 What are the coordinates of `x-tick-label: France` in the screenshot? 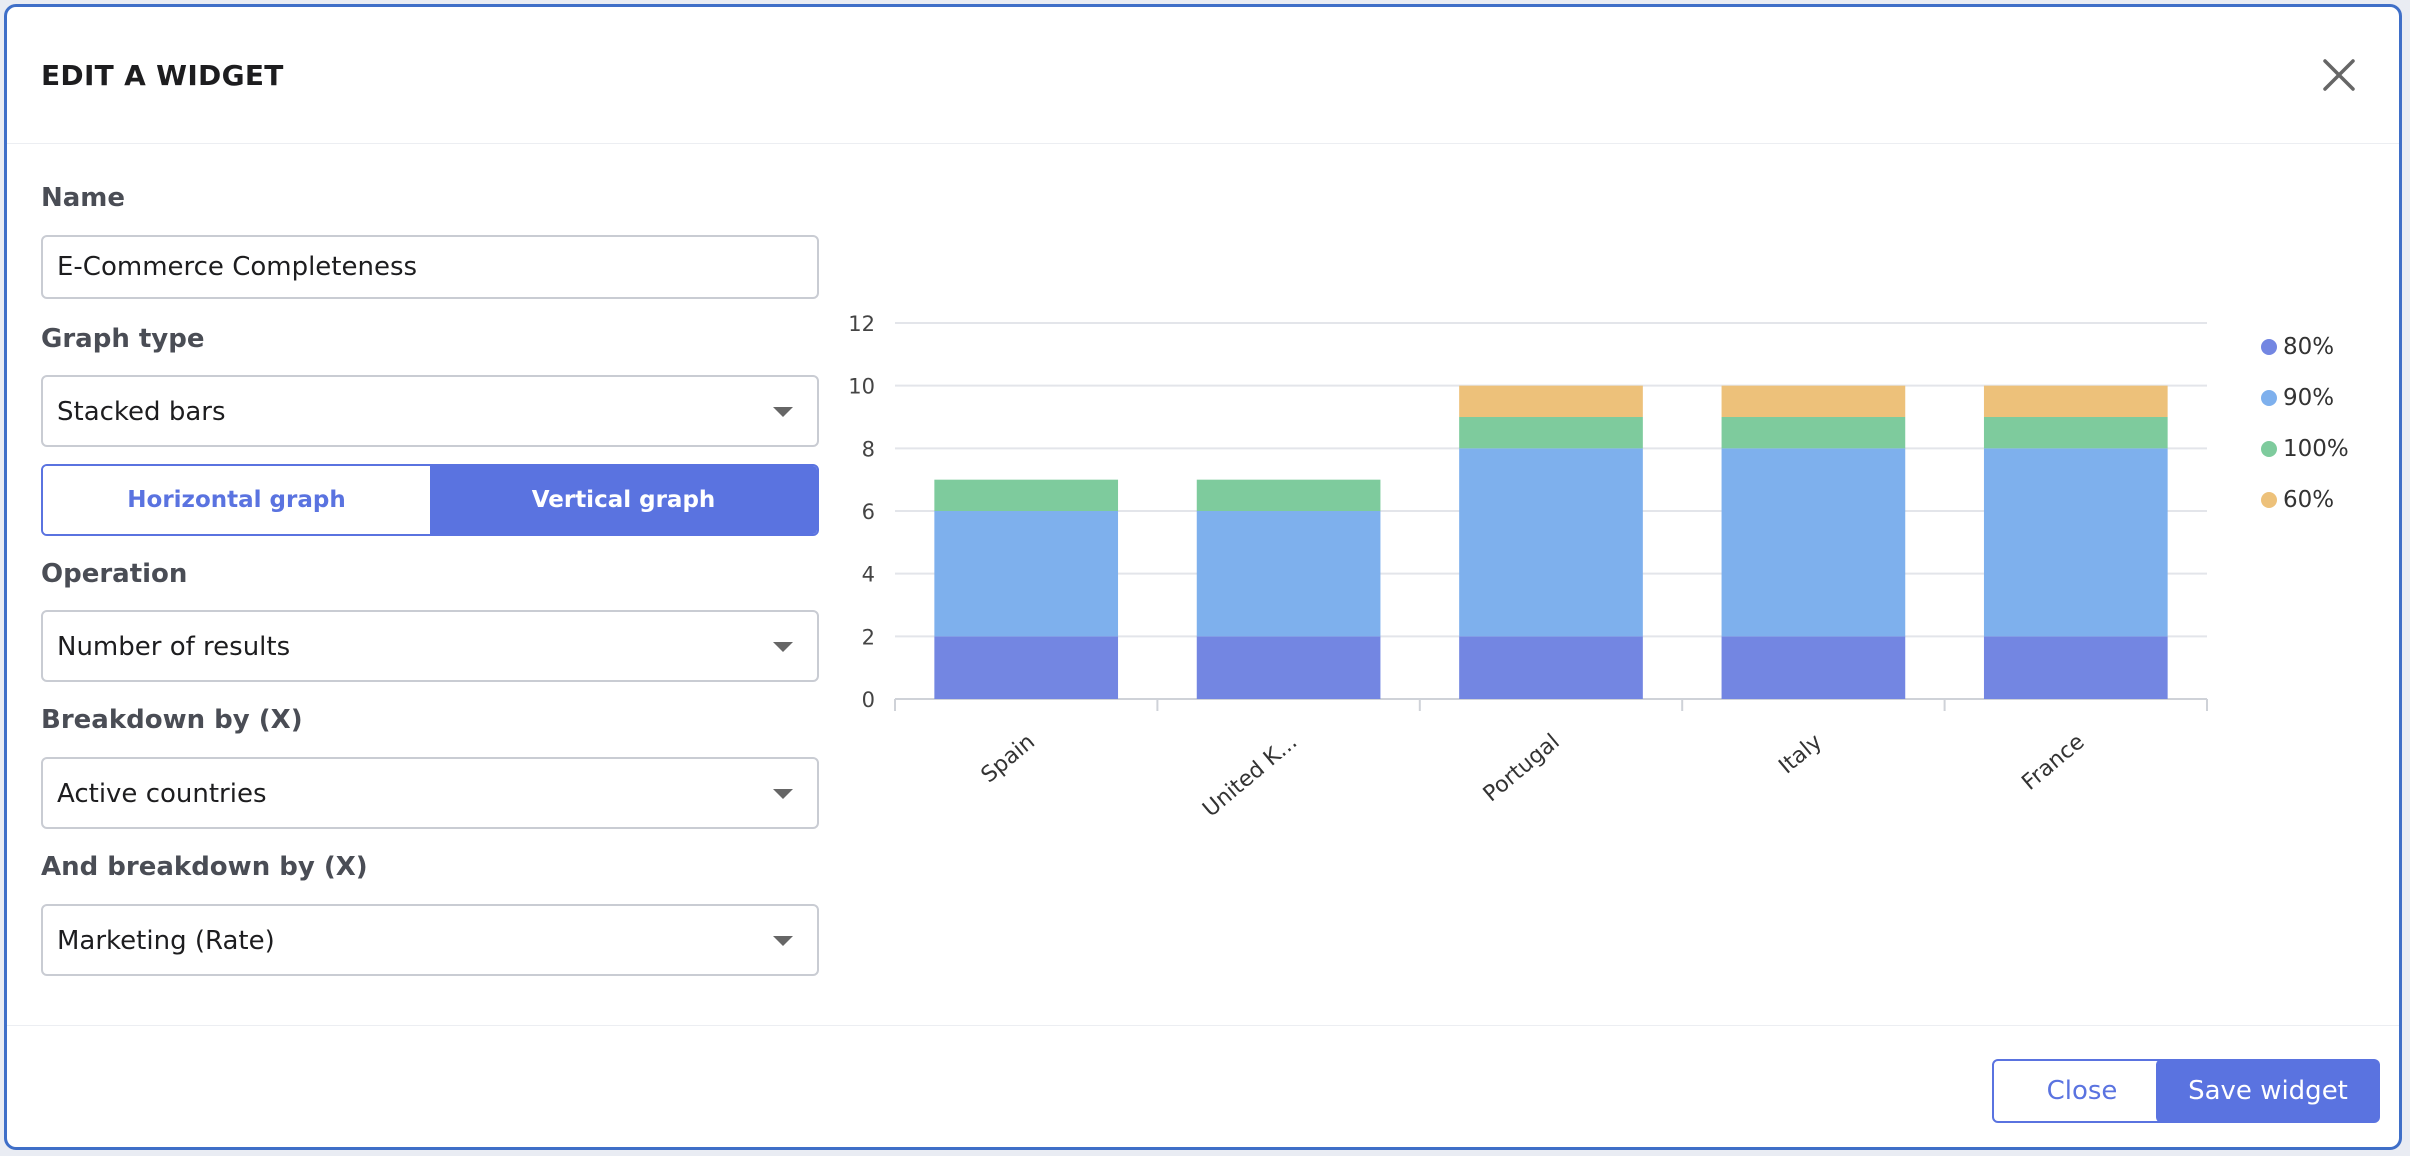 It's located at (2053, 762).